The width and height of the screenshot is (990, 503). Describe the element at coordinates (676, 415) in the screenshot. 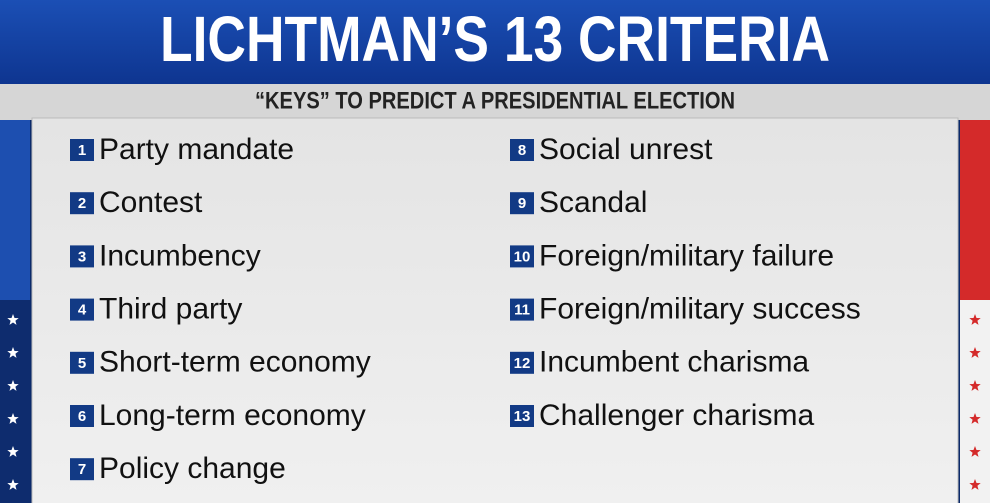

I see `key-label: Challenger charisma` at that location.